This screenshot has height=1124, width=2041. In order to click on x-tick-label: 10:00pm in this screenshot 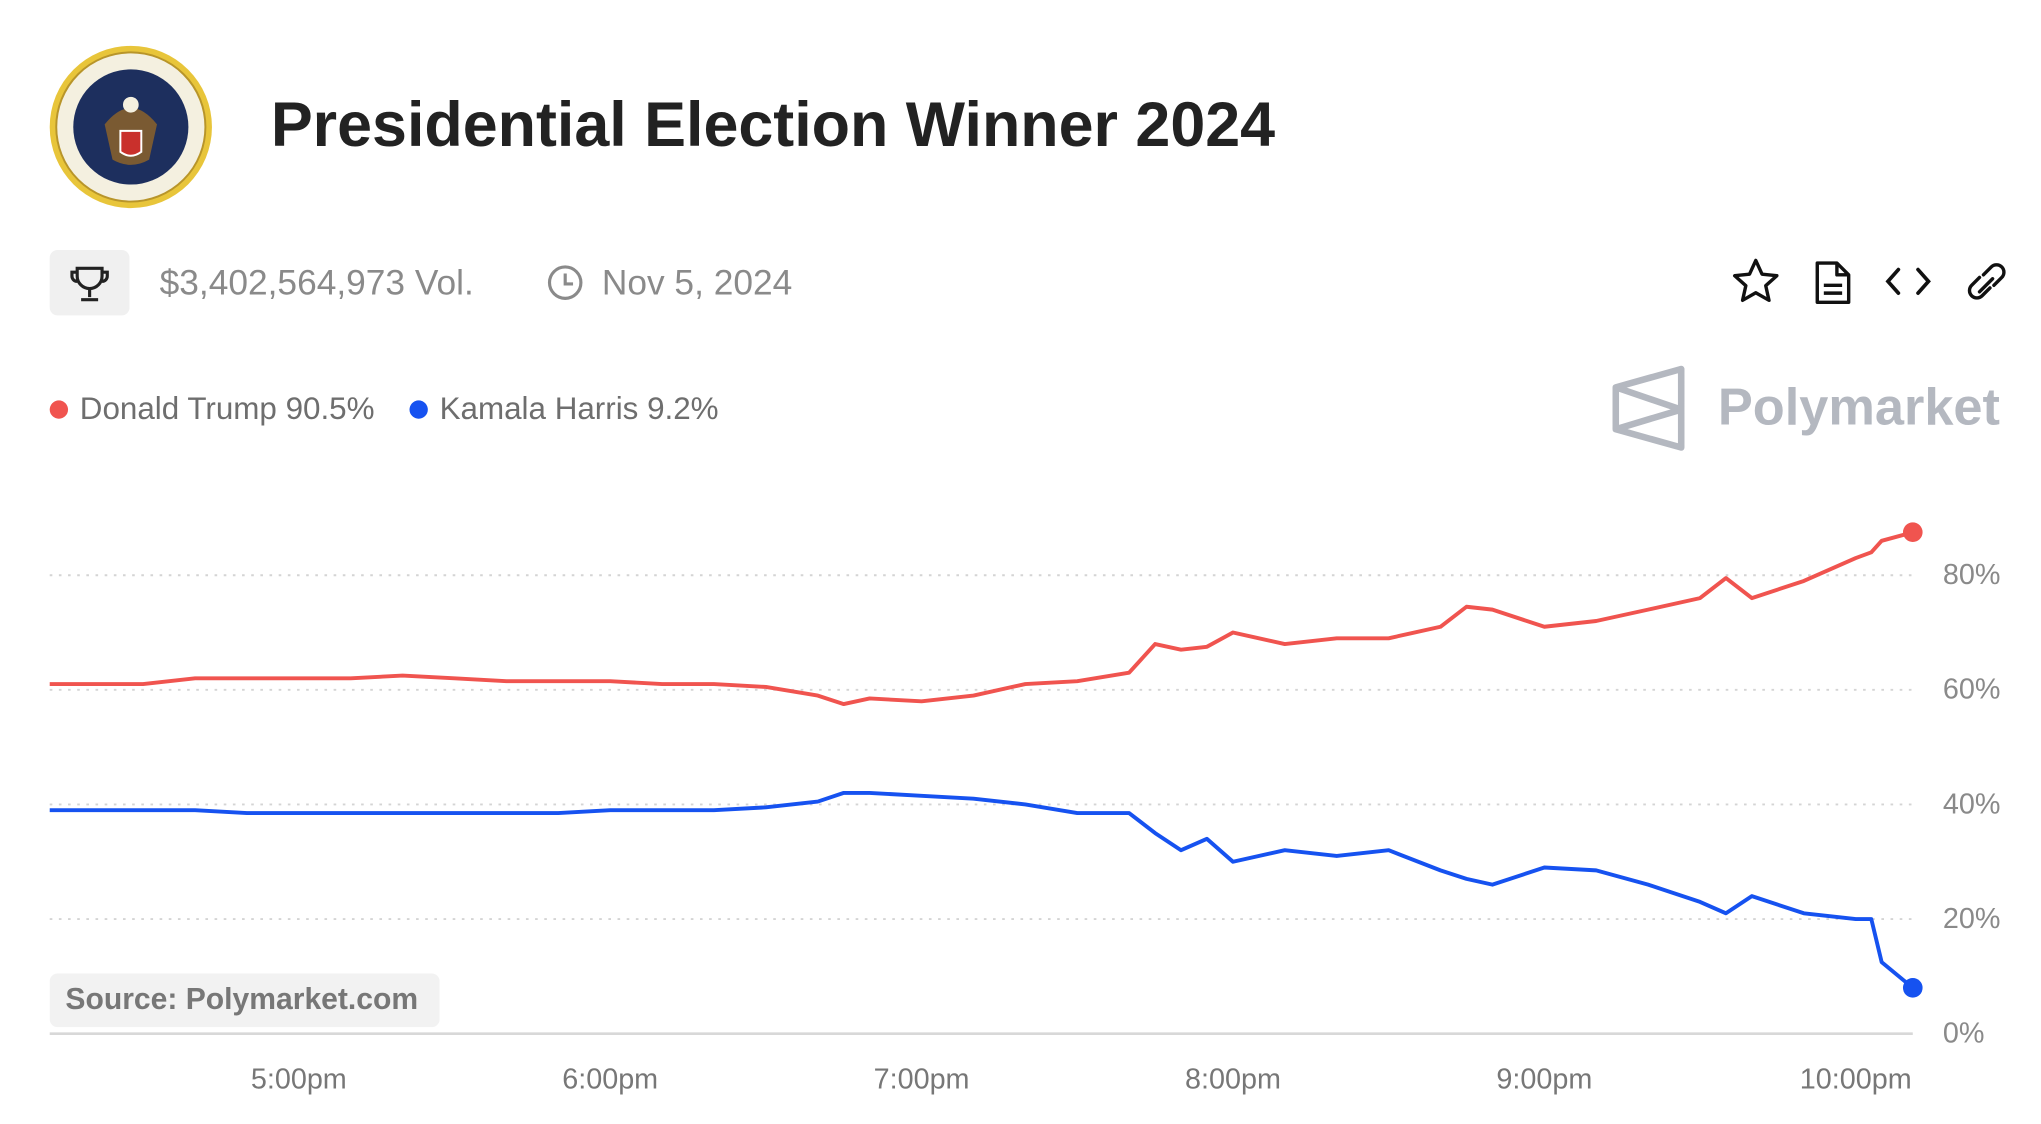, I will do `click(1856, 1079)`.